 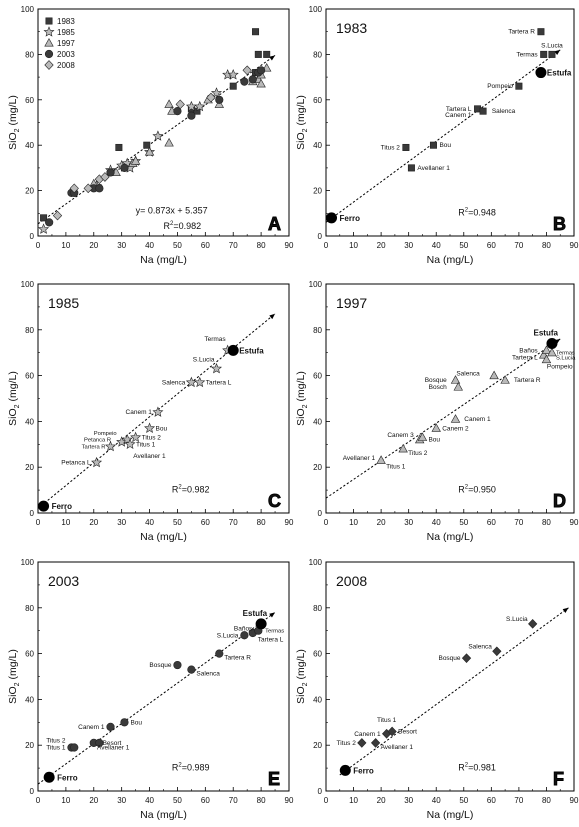 I want to click on x-tick-label: 20, so click(x=381, y=800).